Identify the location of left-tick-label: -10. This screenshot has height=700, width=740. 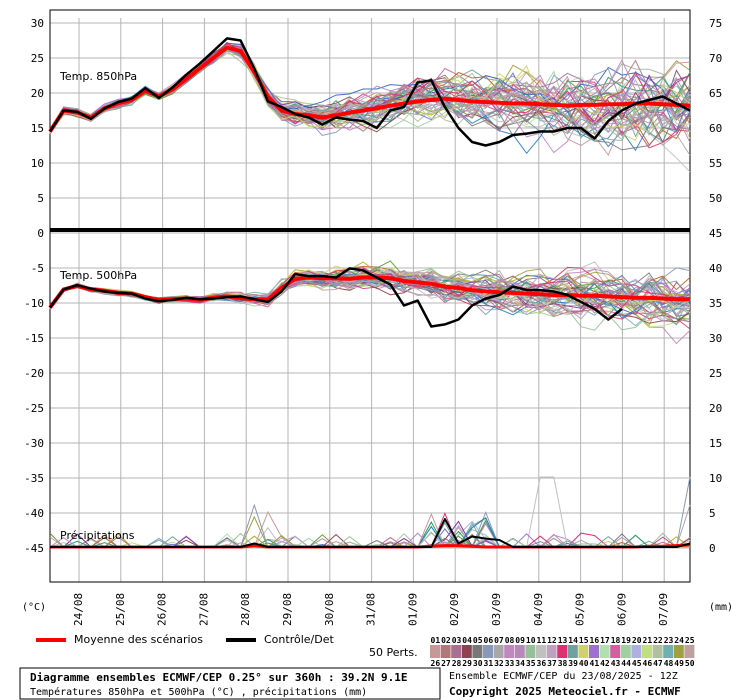
(34, 303).